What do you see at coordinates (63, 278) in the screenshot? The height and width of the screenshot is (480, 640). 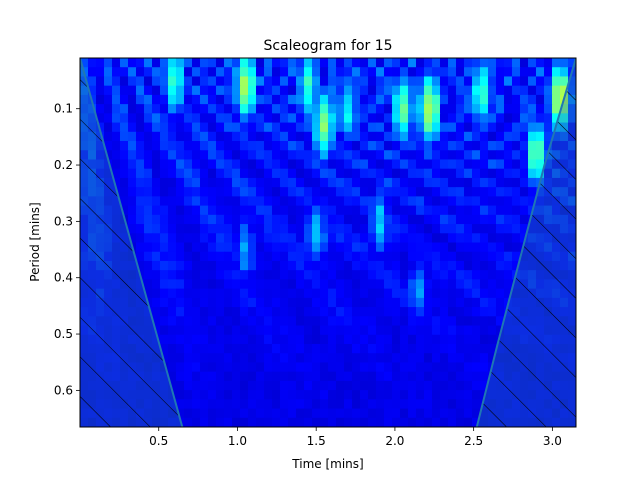 I see `y-tick-label: 0.4` at bounding box center [63, 278].